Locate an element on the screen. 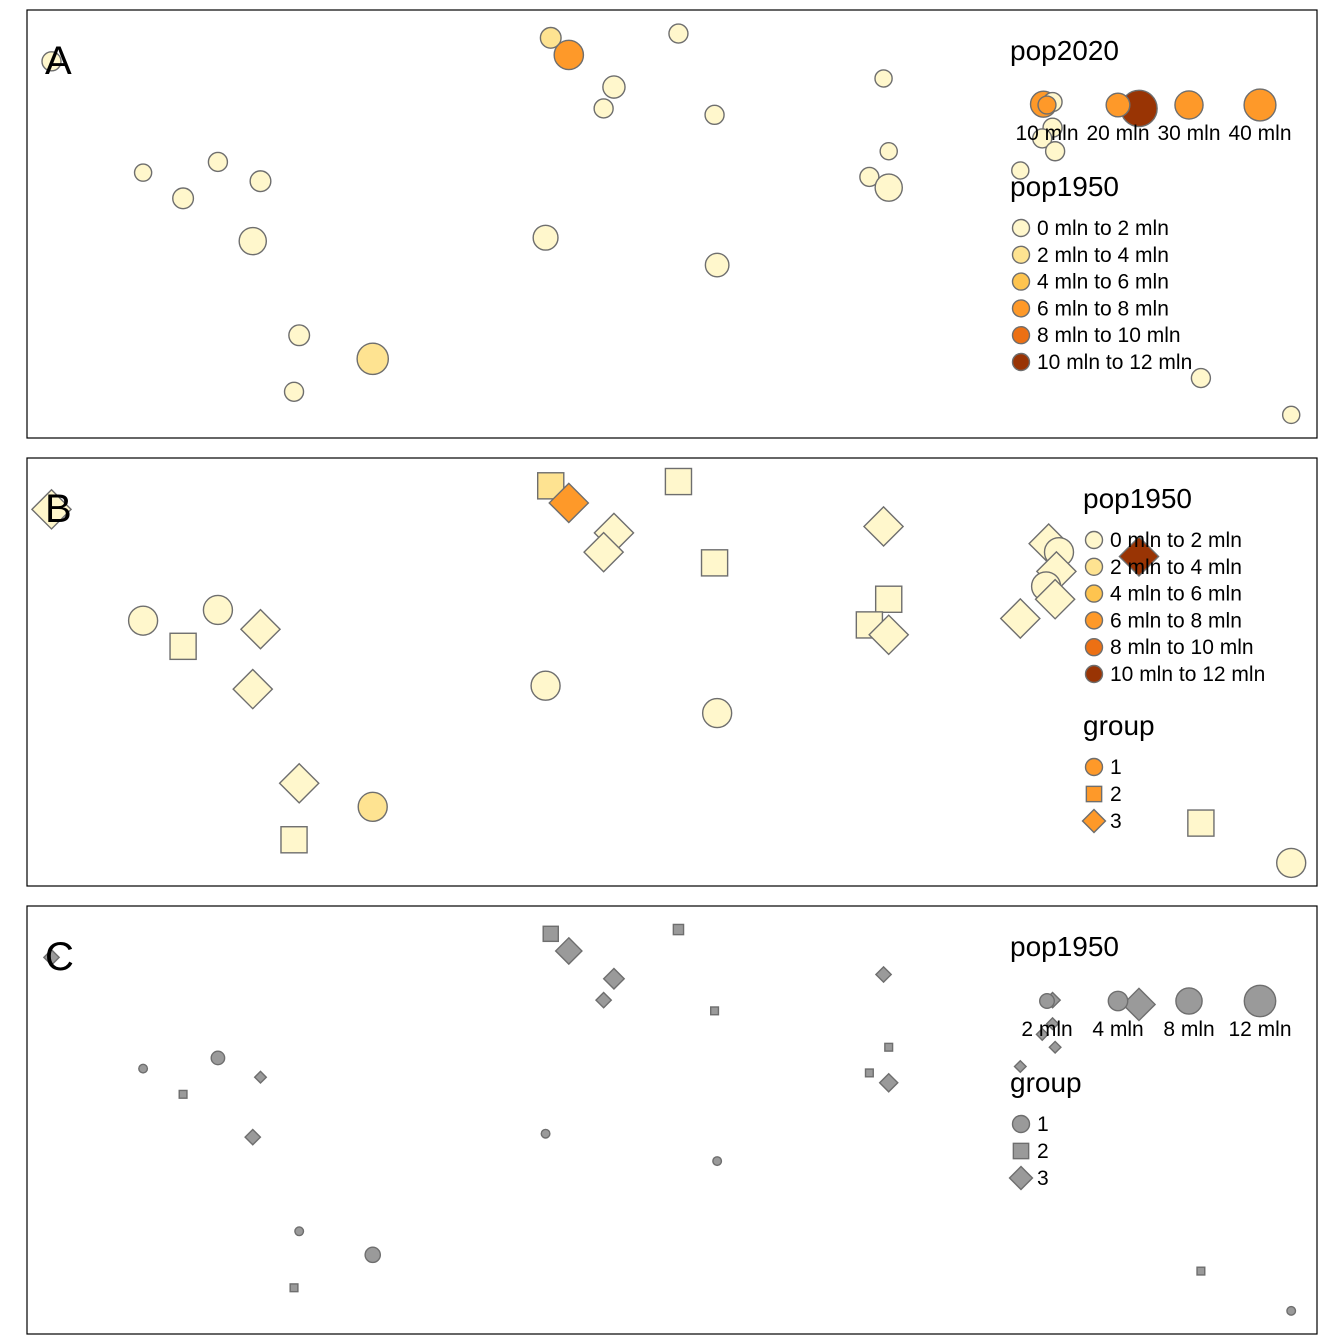 The width and height of the screenshot is (1344, 1344). panel-b-shape-legend: 1 2 3 is located at coordinates (1101, 795).